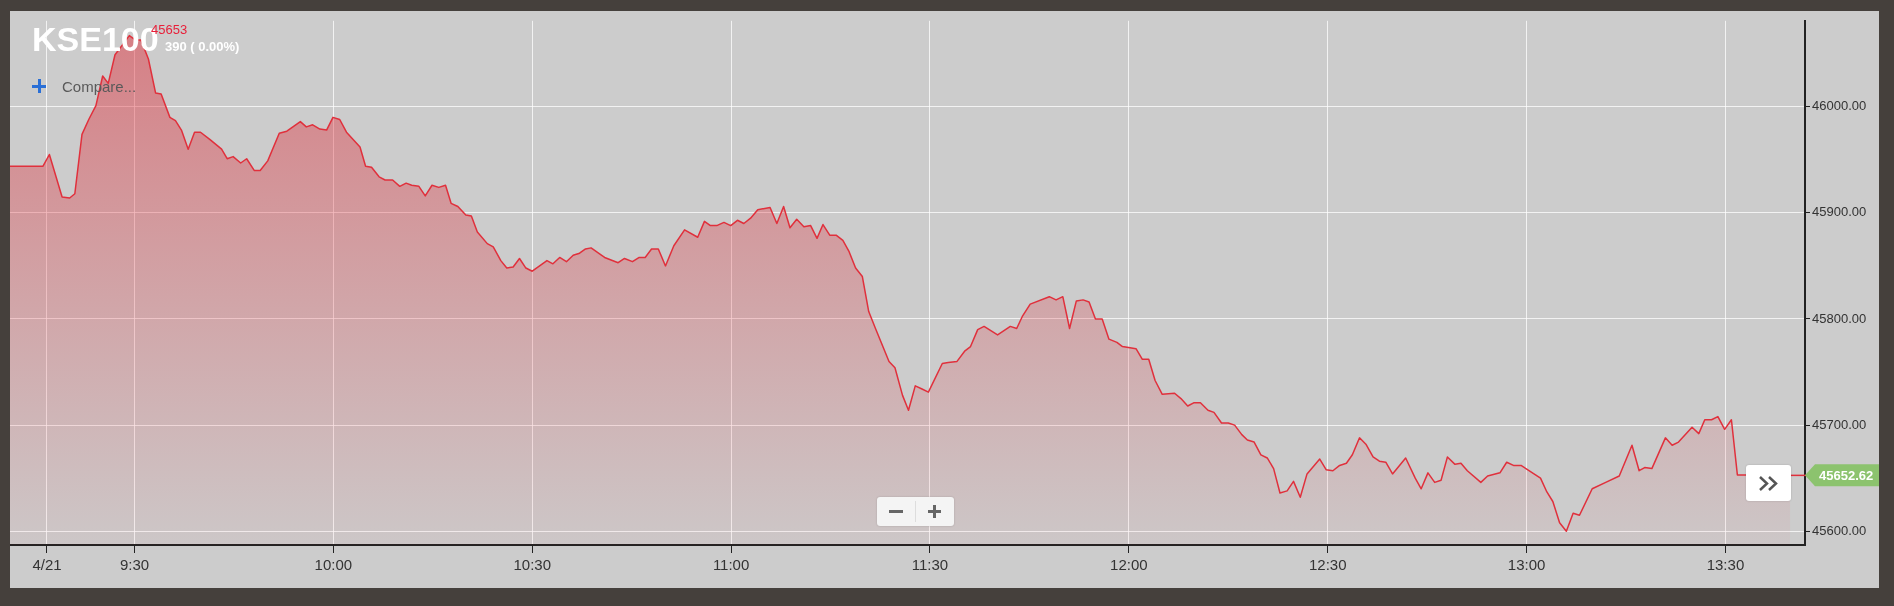 Image resolution: width=1894 pixels, height=606 pixels. I want to click on x-tick-label: 9:30, so click(134, 565).